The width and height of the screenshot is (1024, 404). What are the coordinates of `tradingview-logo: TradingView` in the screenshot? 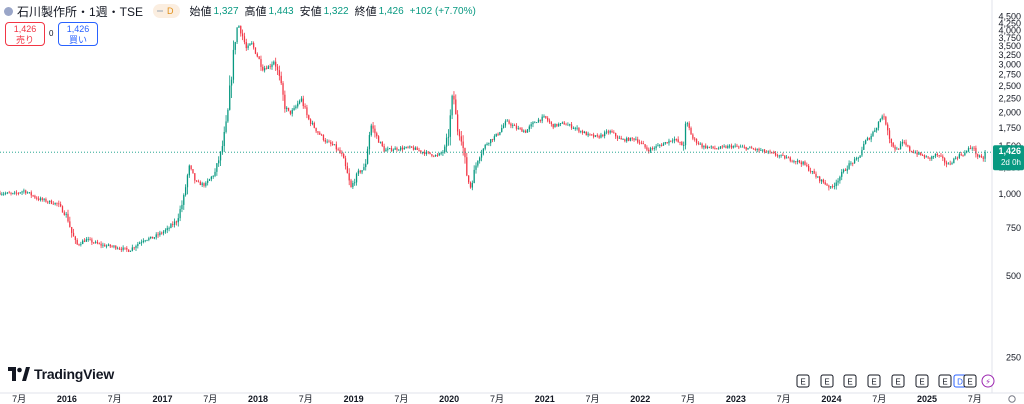 It's located at (61, 374).